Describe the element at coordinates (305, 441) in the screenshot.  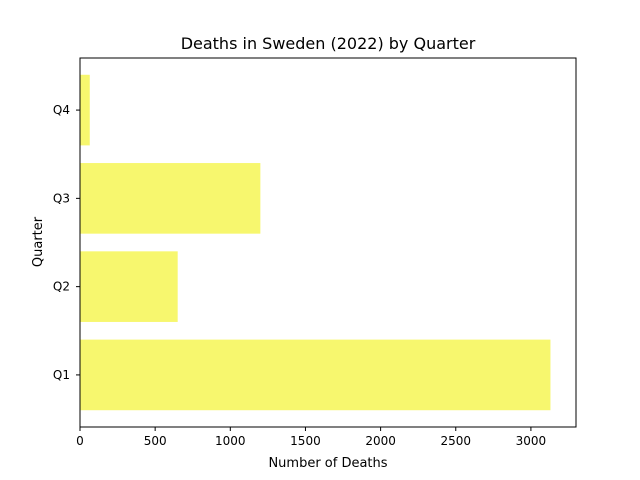
I see `x-tick-label: 1500` at that location.